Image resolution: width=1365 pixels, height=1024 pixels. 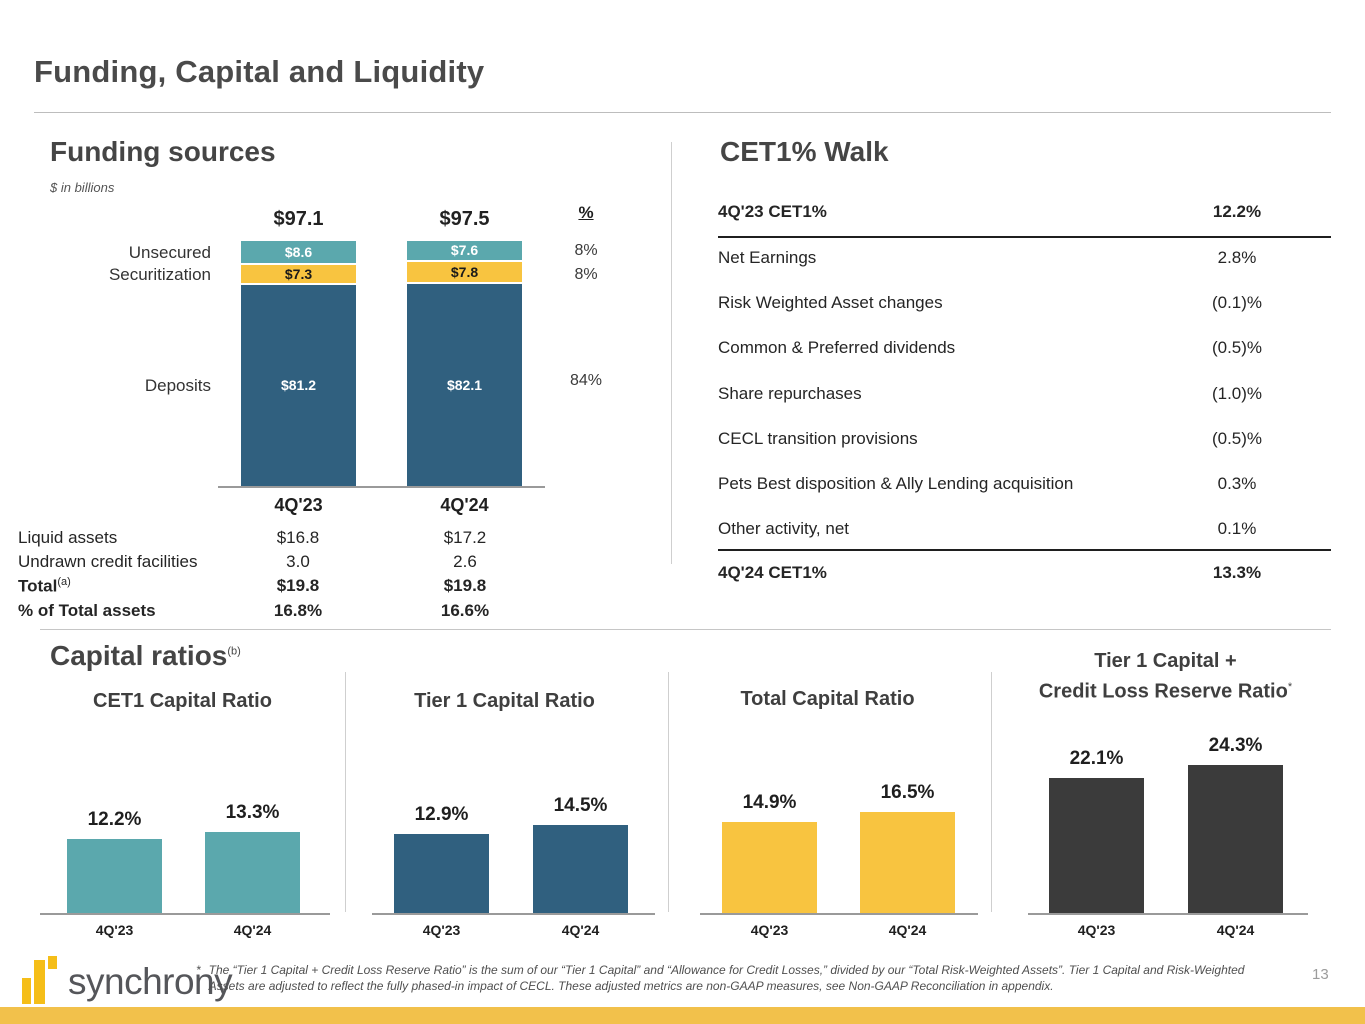 What do you see at coordinates (772, 211) in the screenshot?
I see `cet1-row-label: 4Q'23 CET1%` at bounding box center [772, 211].